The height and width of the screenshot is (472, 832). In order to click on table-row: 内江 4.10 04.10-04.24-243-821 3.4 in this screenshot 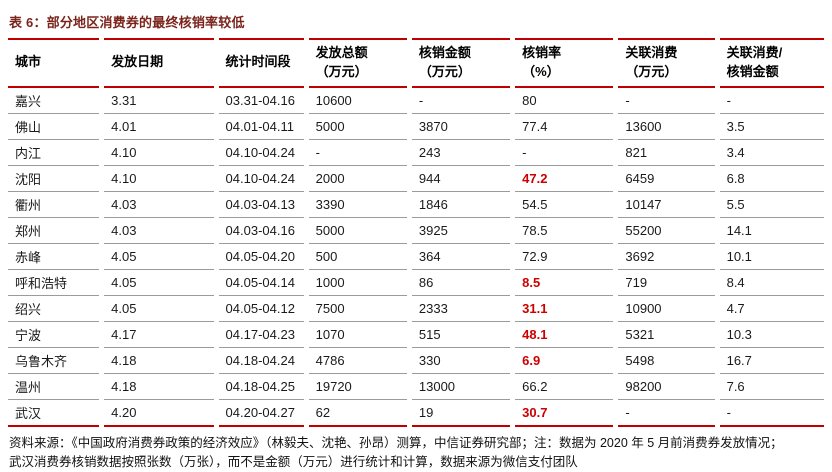, I will do `click(416, 153)`.